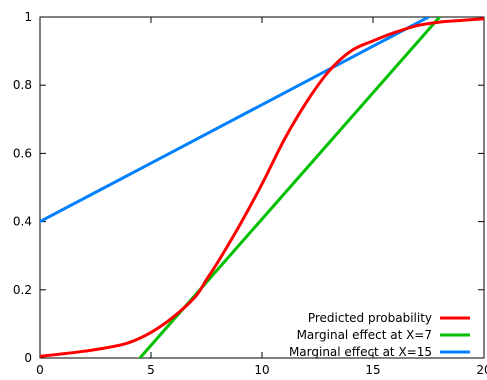  I want to click on x-tick-label: 15, so click(372, 370).